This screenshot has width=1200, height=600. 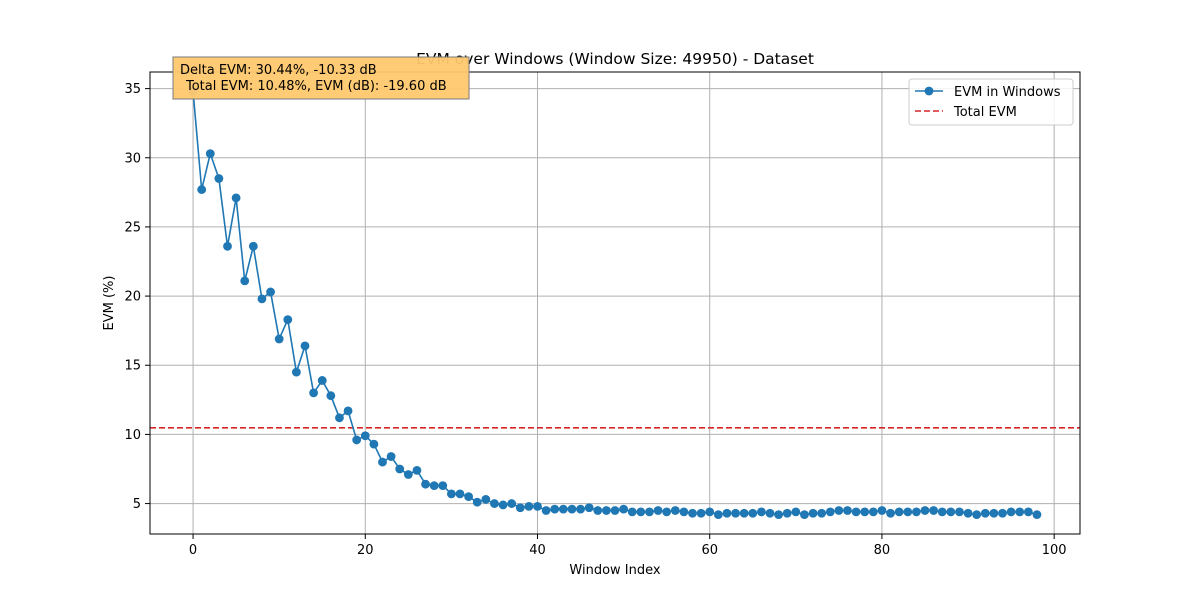 What do you see at coordinates (365, 550) in the screenshot?
I see `x-tick-label: 20` at bounding box center [365, 550].